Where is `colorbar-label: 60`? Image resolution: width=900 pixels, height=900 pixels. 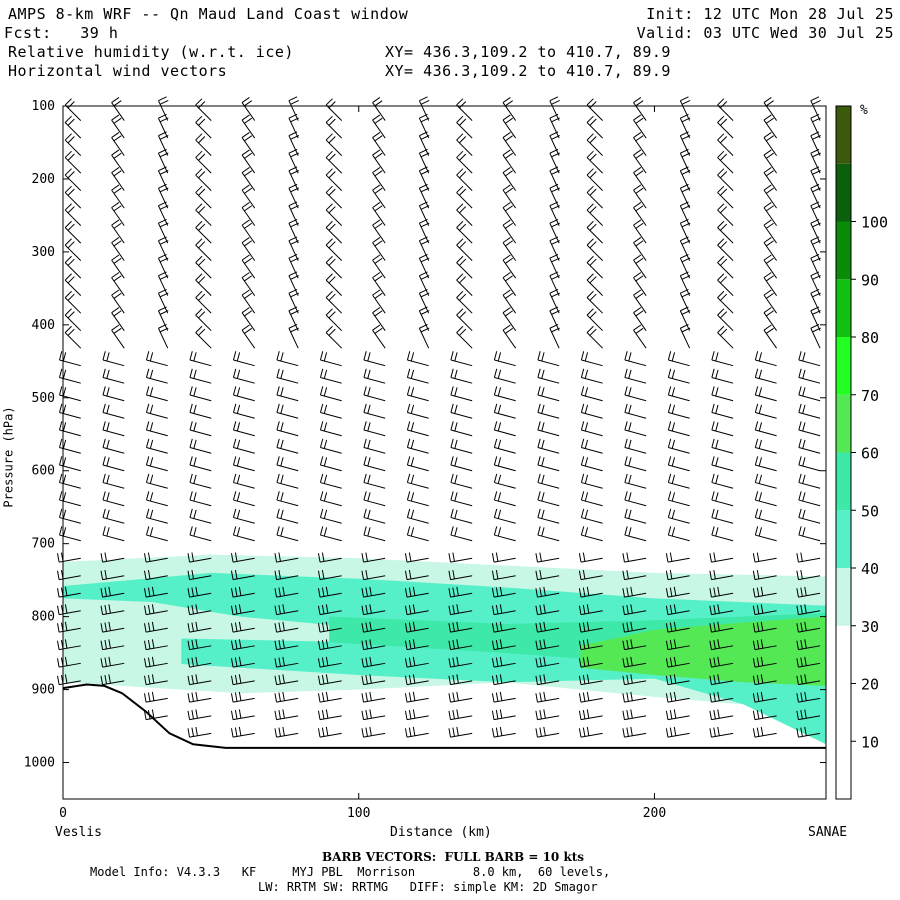
colorbar-label: 60 is located at coordinates (870, 454).